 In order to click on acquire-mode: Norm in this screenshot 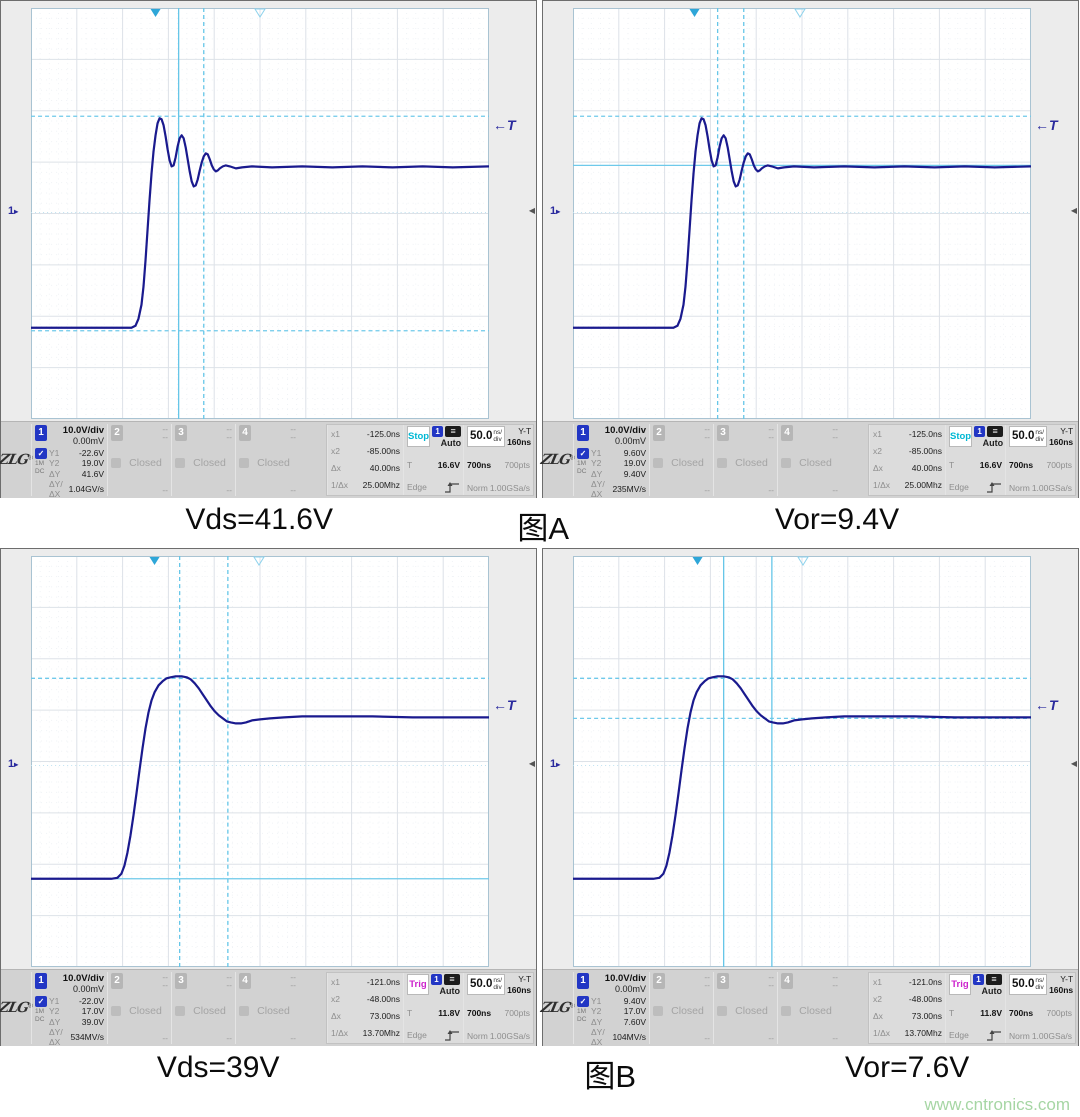, I will do `click(477, 487)`.